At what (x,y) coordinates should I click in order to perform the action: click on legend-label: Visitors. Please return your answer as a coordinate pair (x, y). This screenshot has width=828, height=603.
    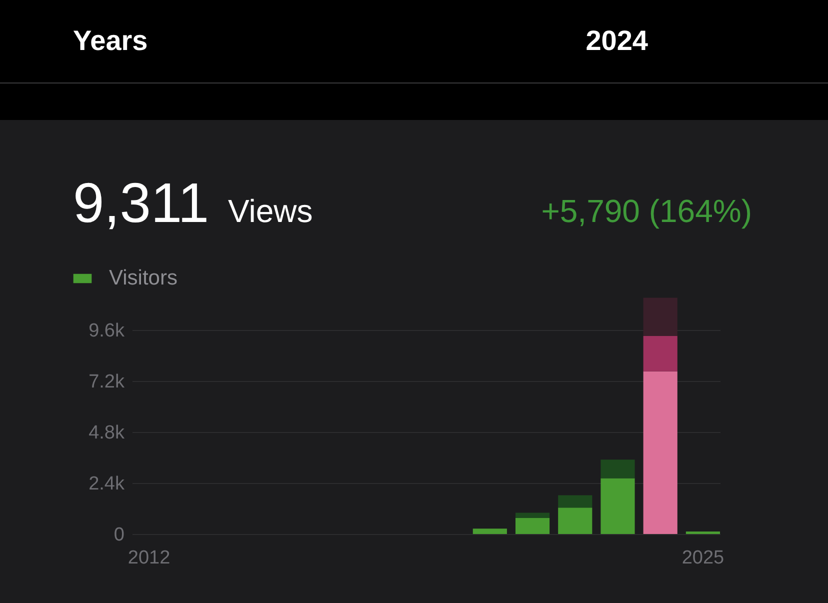
    Looking at the image, I should click on (143, 278).